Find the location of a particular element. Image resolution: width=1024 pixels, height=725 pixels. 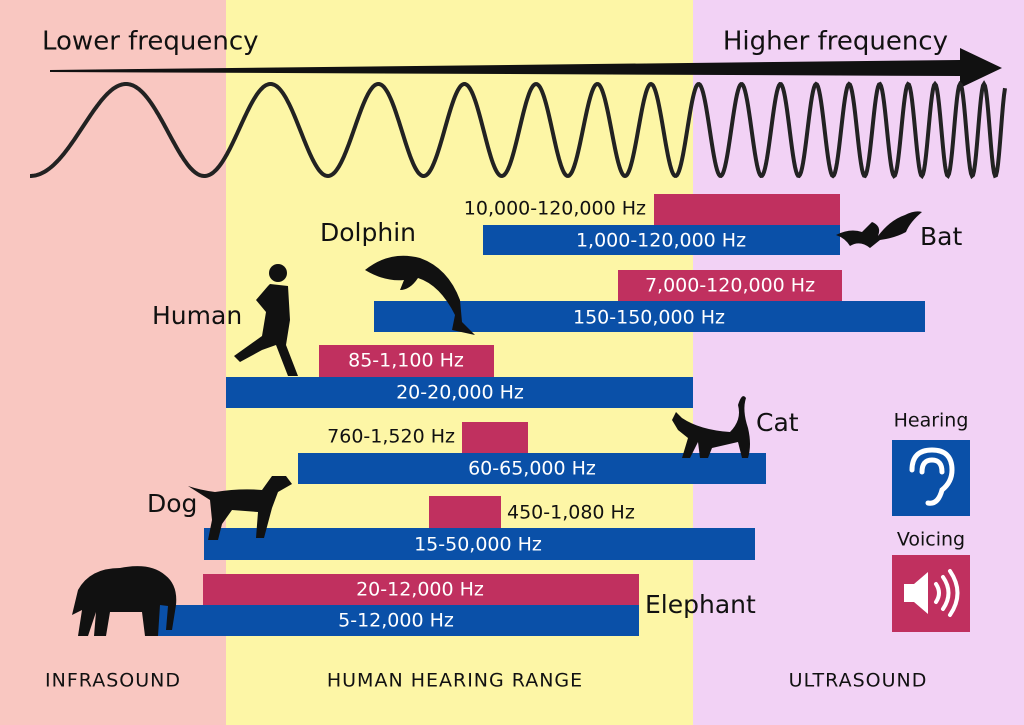

animal-name: Cat is located at coordinates (777, 422).